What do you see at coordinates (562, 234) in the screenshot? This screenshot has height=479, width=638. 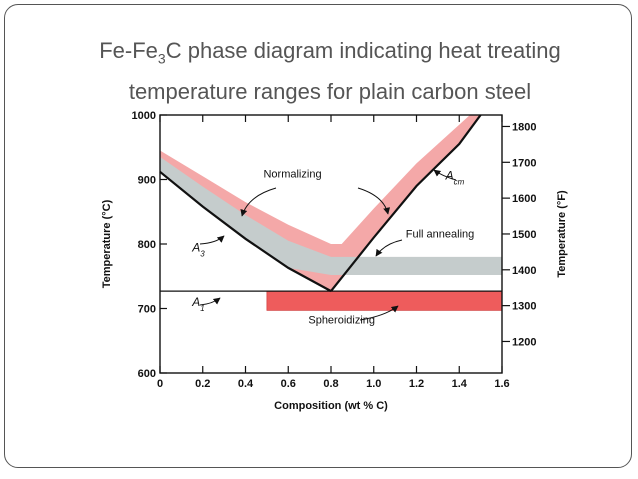 I see `y-right-axis-label: Temperature (°F)` at bounding box center [562, 234].